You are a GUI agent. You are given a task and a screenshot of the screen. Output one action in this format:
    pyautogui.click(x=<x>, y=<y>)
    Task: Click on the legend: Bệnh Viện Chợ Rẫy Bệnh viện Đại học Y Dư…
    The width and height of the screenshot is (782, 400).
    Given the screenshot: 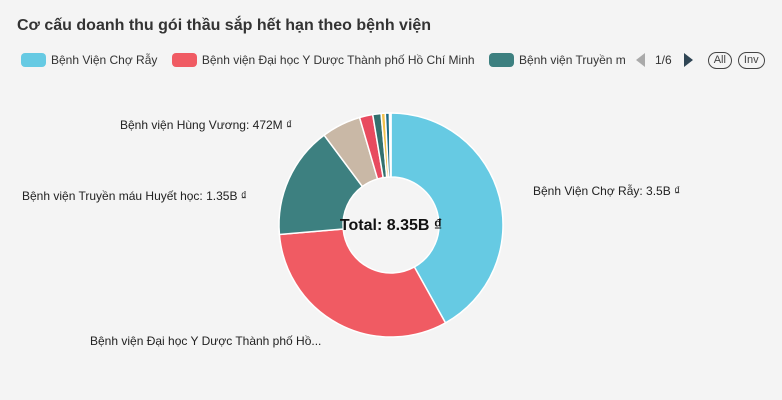 What is the action you would take?
    pyautogui.click(x=323, y=60)
    